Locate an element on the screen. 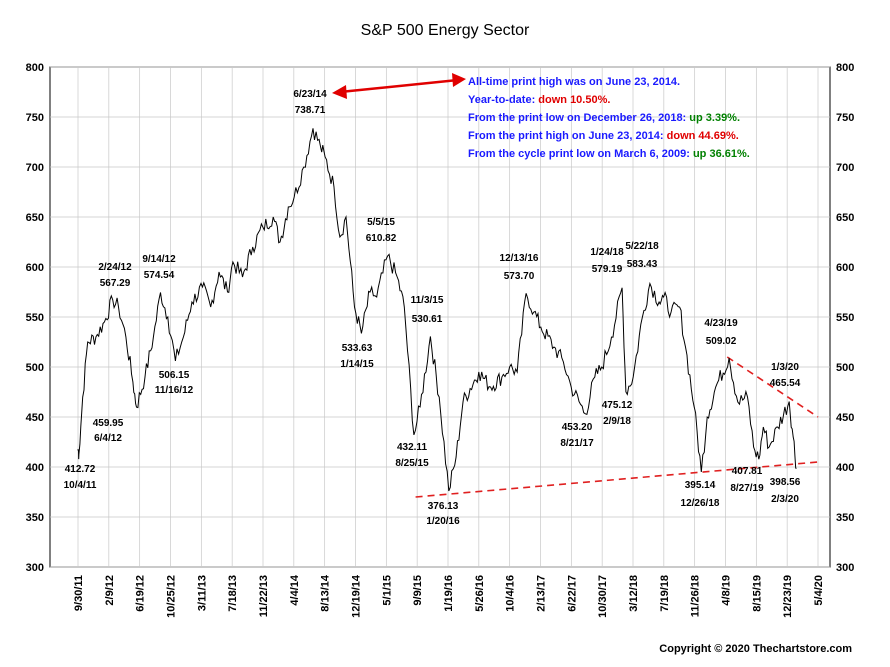 Image resolution: width=890 pixels, height=667 pixels. x-tick-label: 3/11/13 is located at coordinates (202, 593).